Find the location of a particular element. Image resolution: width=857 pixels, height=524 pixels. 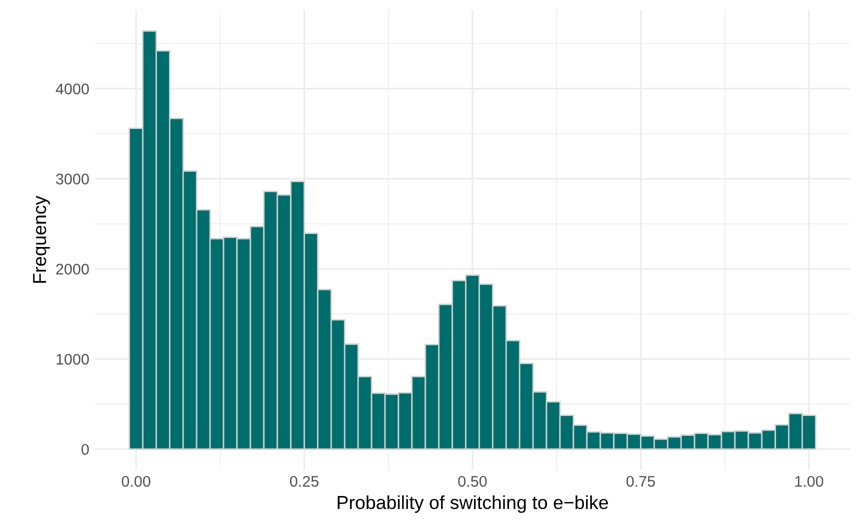

x-tick-label: 1.00 is located at coordinates (809, 481).